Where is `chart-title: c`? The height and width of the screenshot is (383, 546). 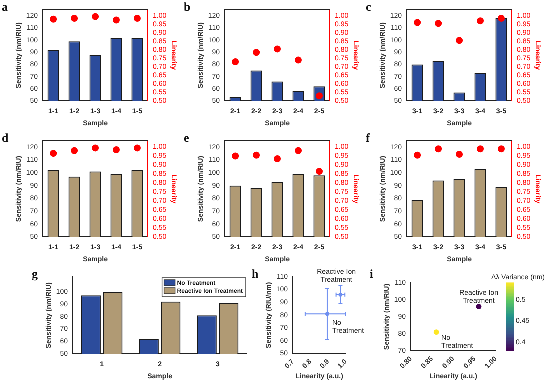 chart-title: c is located at coordinates (369, 7).